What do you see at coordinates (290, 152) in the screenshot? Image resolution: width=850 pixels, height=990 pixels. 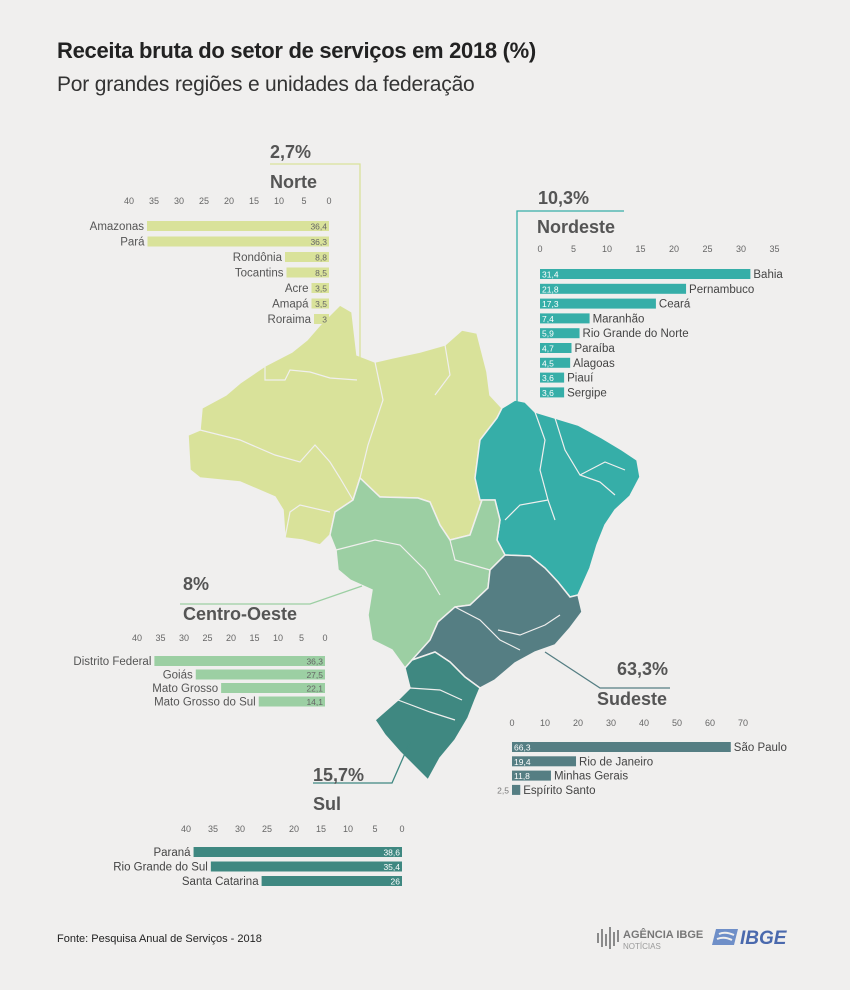 I see `region-share-norte: 2,7%` at bounding box center [290, 152].